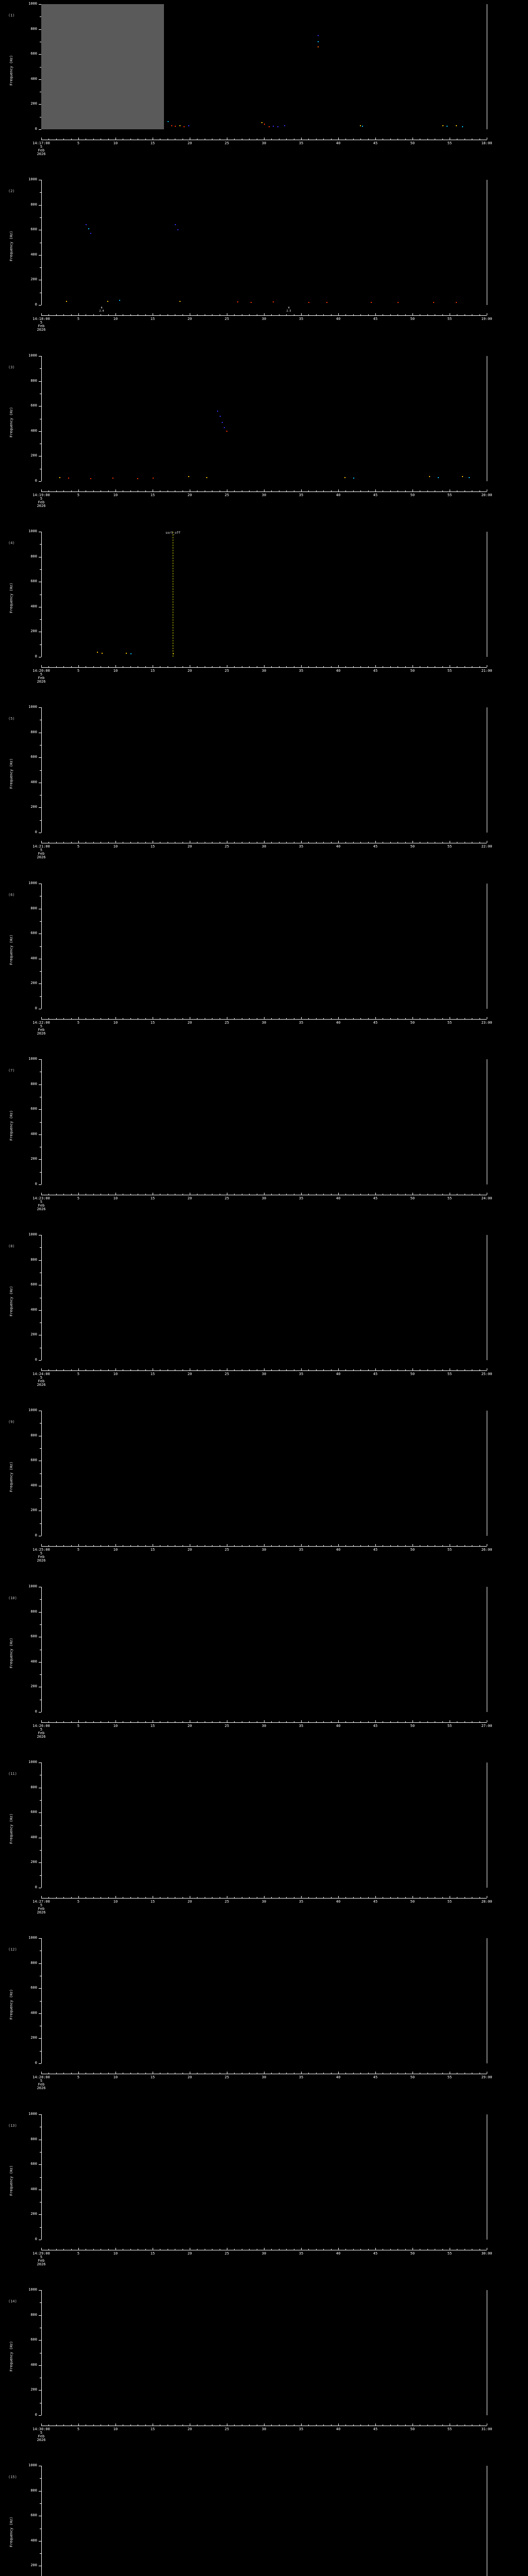  Describe the element at coordinates (264, 1726) in the screenshot. I see `x-axis-tick-label: 30` at that location.